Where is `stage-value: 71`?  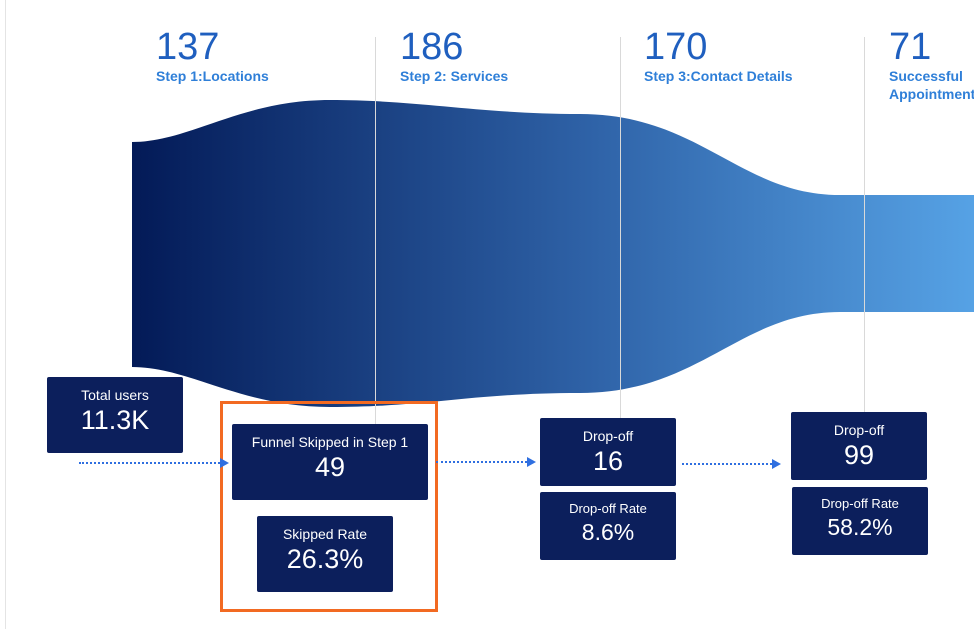
stage-value: 71 is located at coordinates (910, 47).